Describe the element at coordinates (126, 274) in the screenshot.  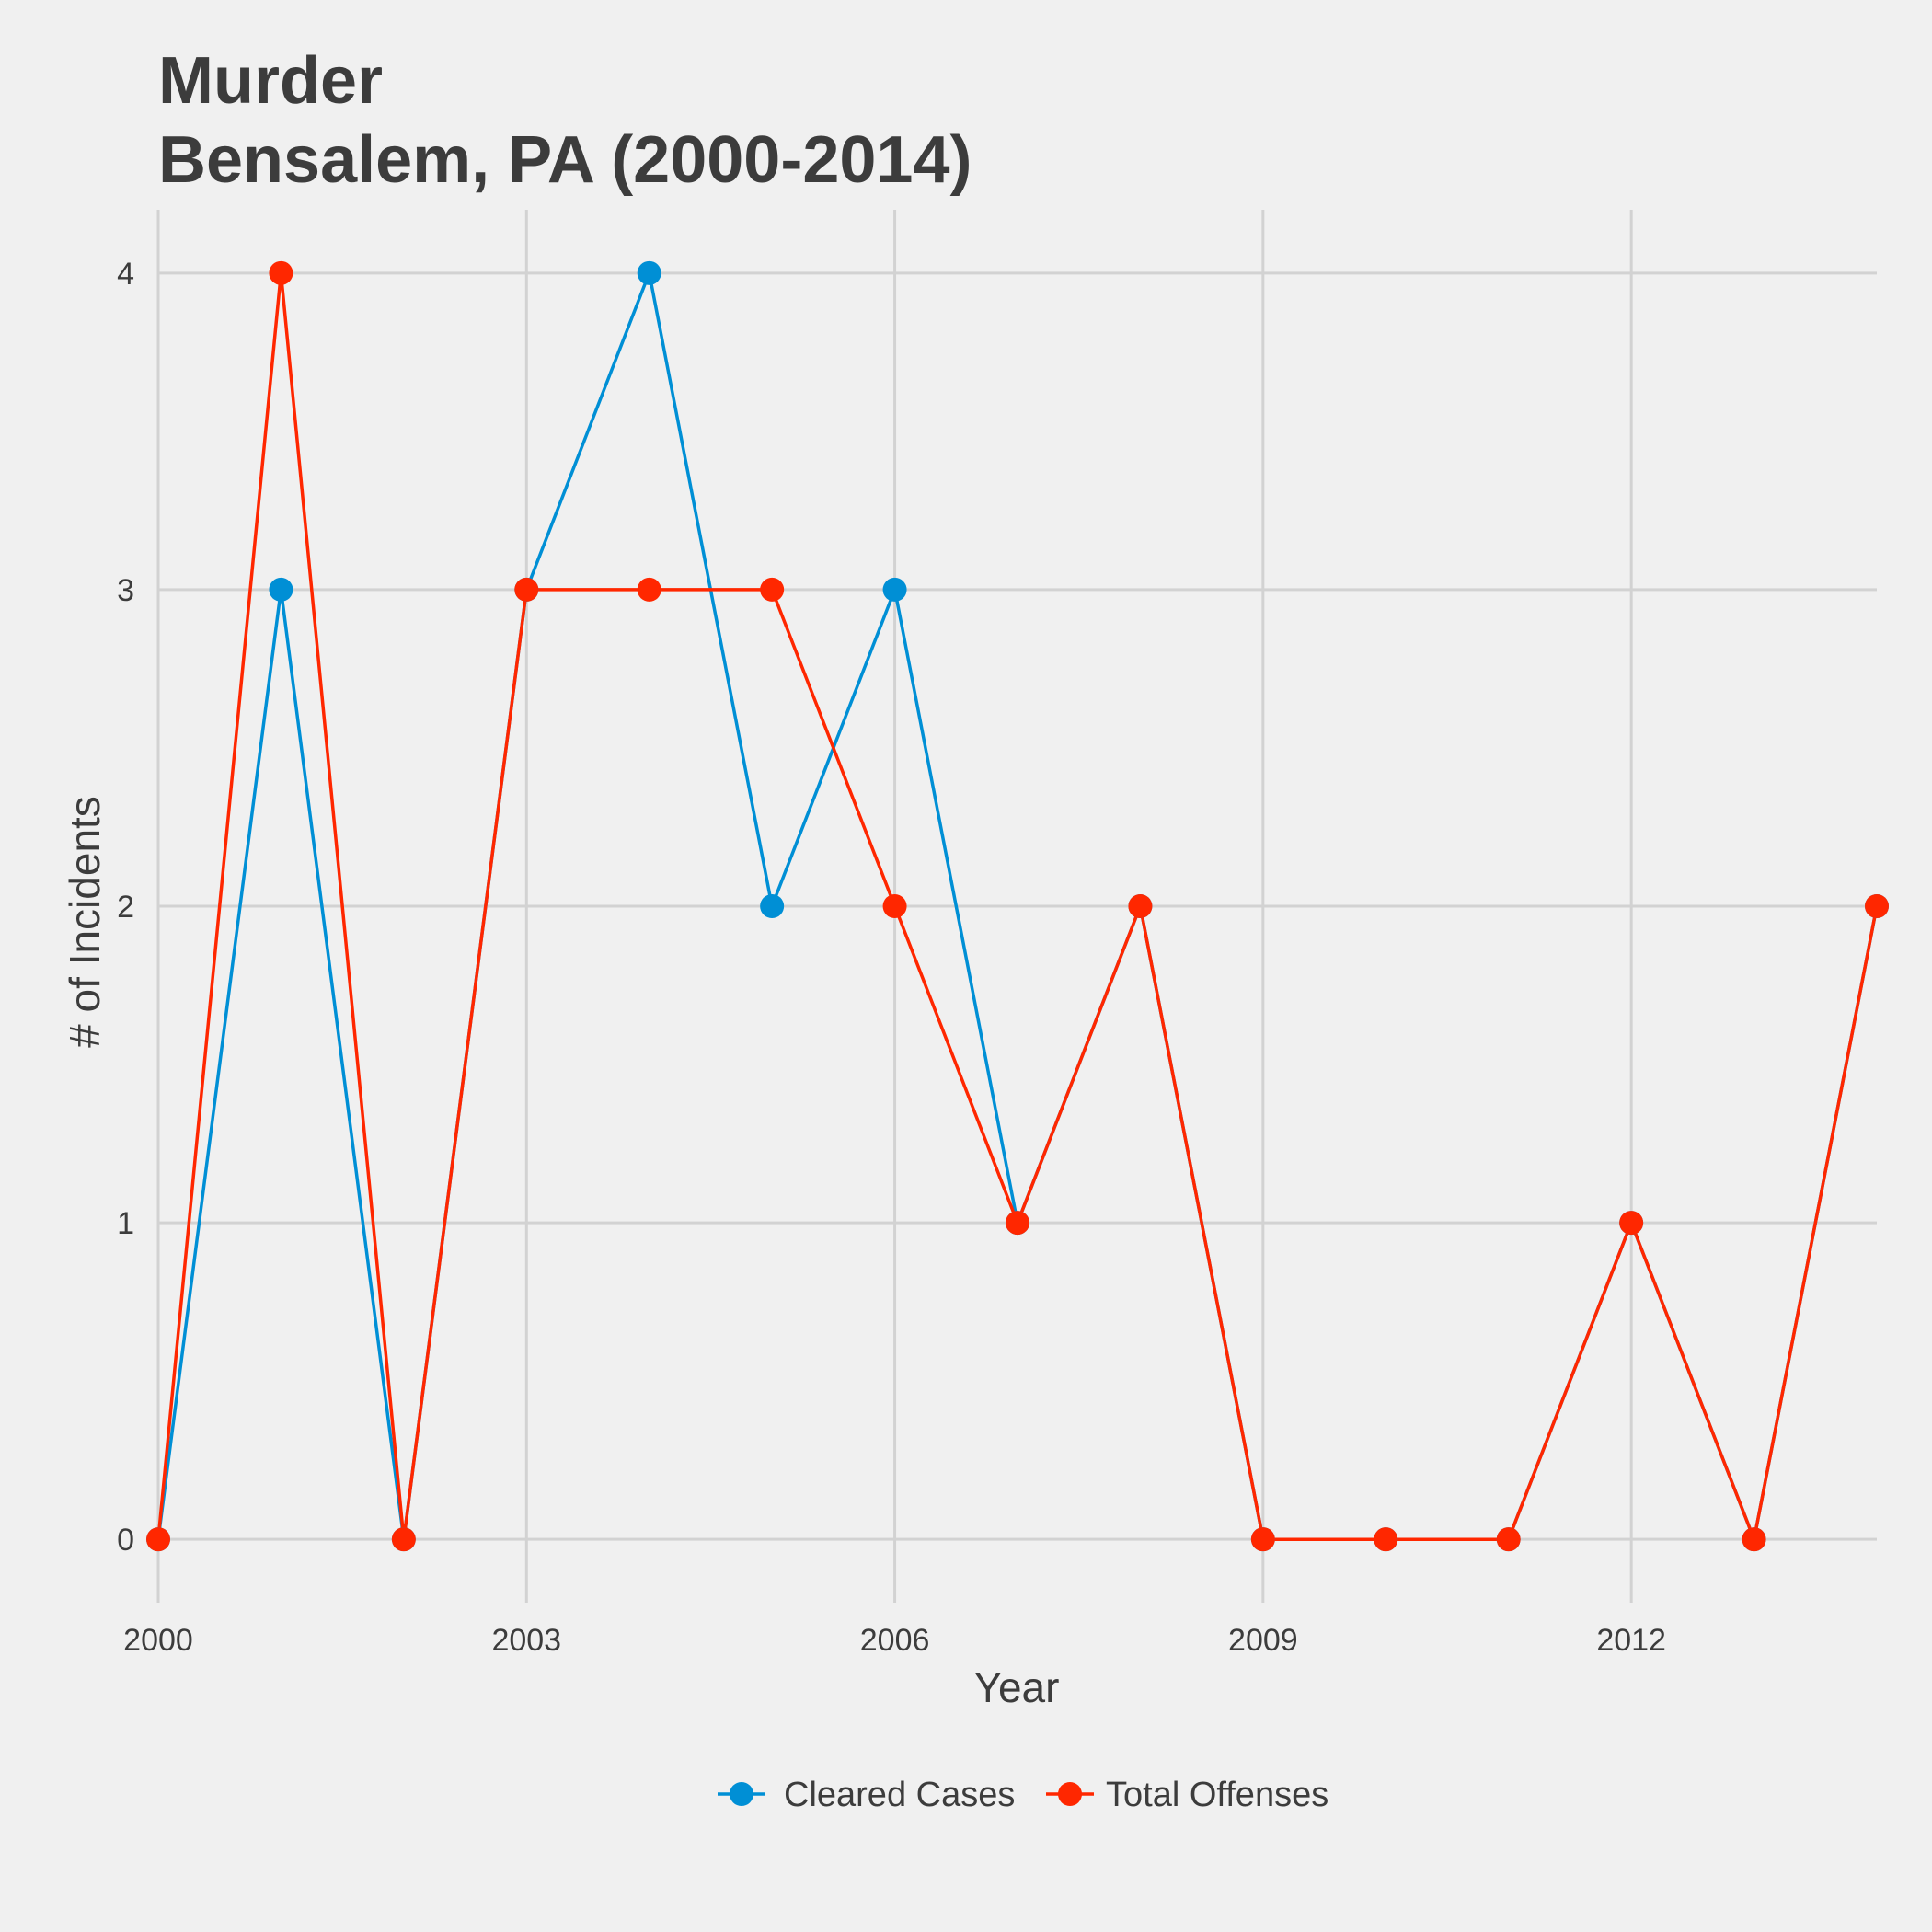
I see `y-tick-label: 4` at that location.